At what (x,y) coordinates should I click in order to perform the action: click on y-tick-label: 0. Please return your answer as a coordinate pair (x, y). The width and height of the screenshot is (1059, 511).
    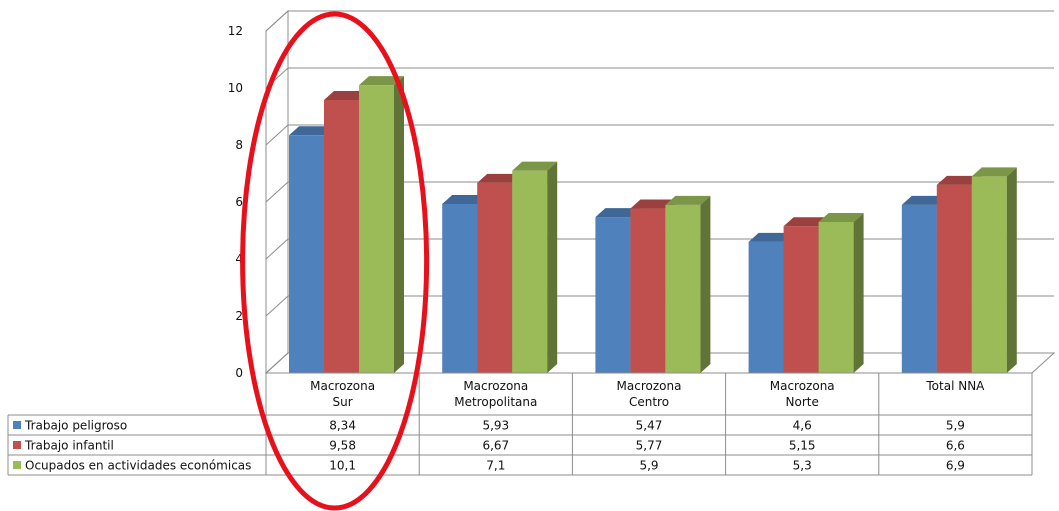
    Looking at the image, I should click on (239, 373).